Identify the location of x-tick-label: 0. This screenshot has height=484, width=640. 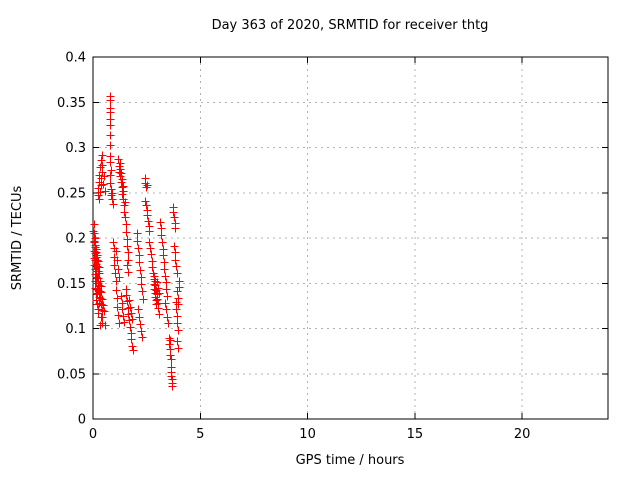
(93, 434).